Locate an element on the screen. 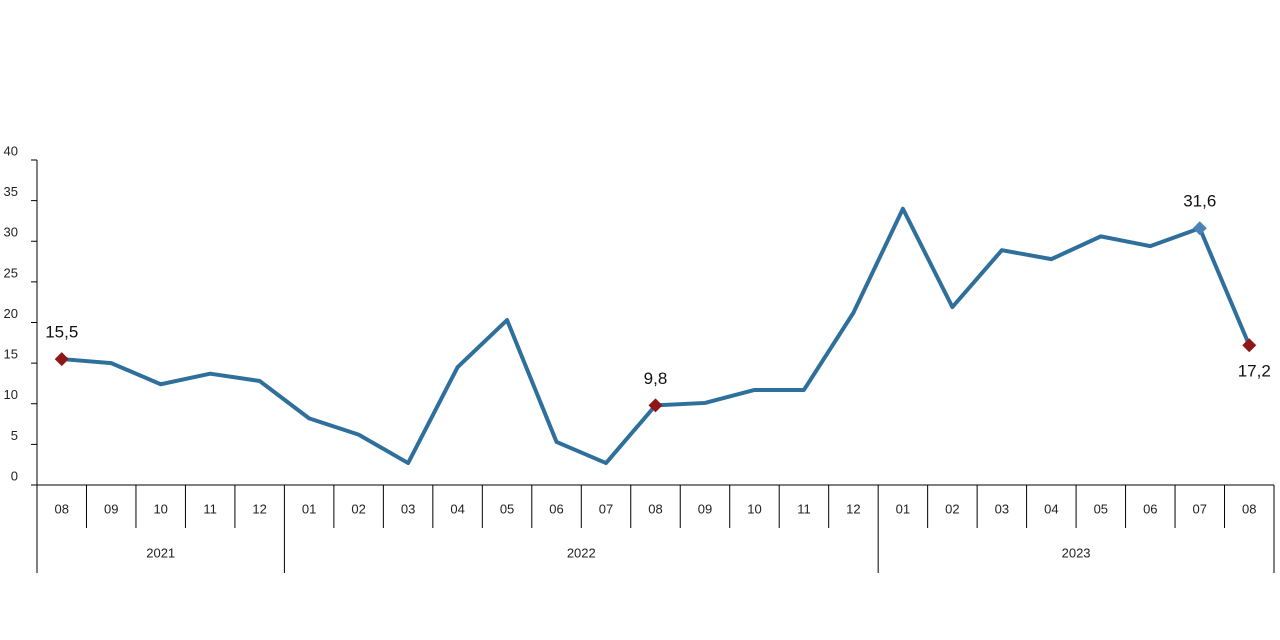  data-label: 17,2 is located at coordinates (1254, 371).